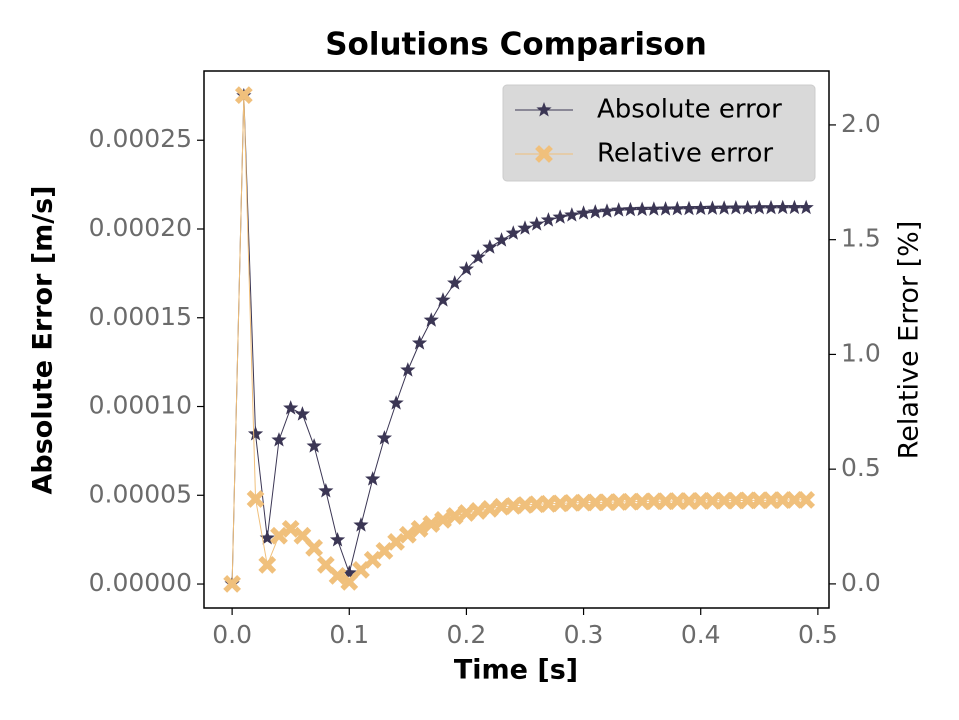 The width and height of the screenshot is (959, 720). I want to click on x-axis-label: Time [s], so click(516, 670).